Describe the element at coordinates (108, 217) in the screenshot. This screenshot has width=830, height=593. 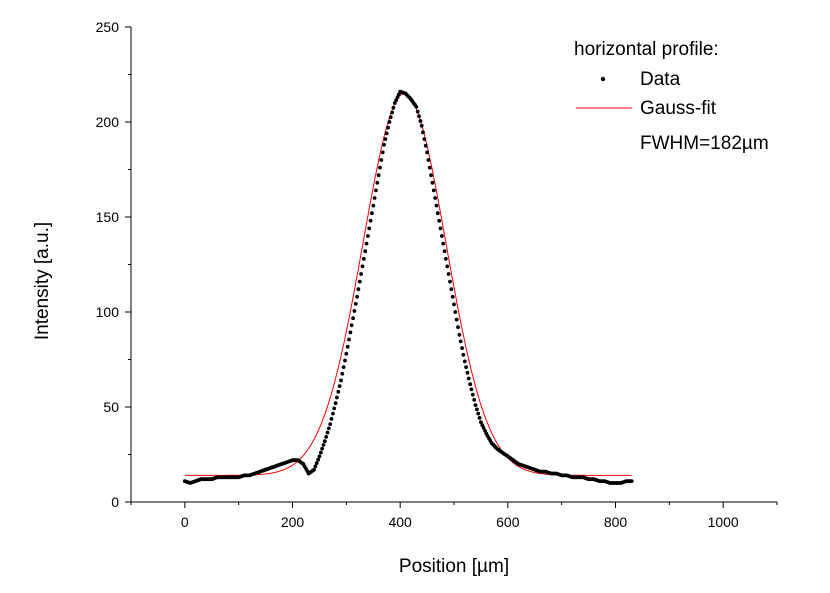
I see `y-tick-label: 150` at that location.